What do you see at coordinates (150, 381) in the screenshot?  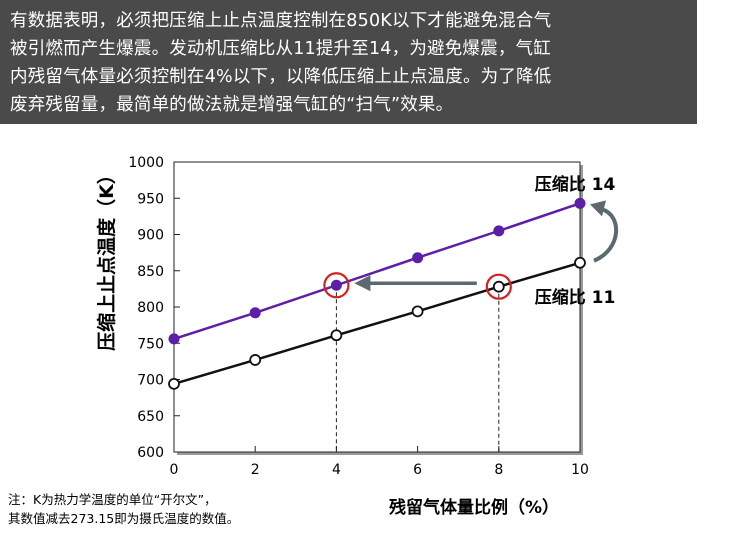 I see `y-tick-label: 700` at bounding box center [150, 381].